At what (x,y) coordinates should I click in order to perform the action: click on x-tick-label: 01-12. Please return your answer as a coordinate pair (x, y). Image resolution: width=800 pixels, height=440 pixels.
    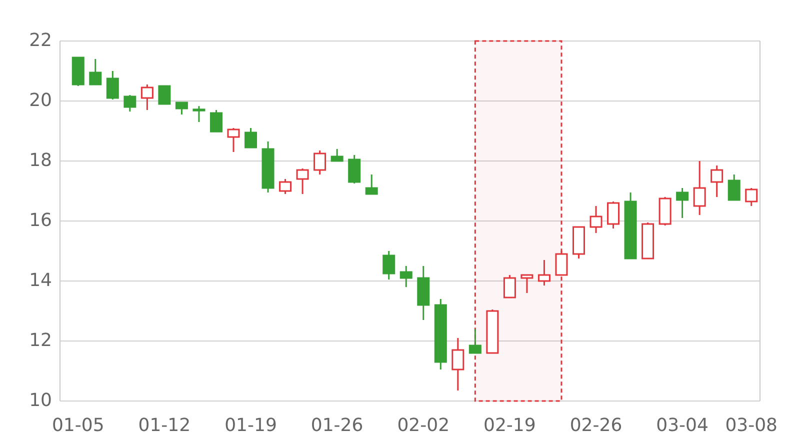
    Looking at the image, I should click on (164, 425).